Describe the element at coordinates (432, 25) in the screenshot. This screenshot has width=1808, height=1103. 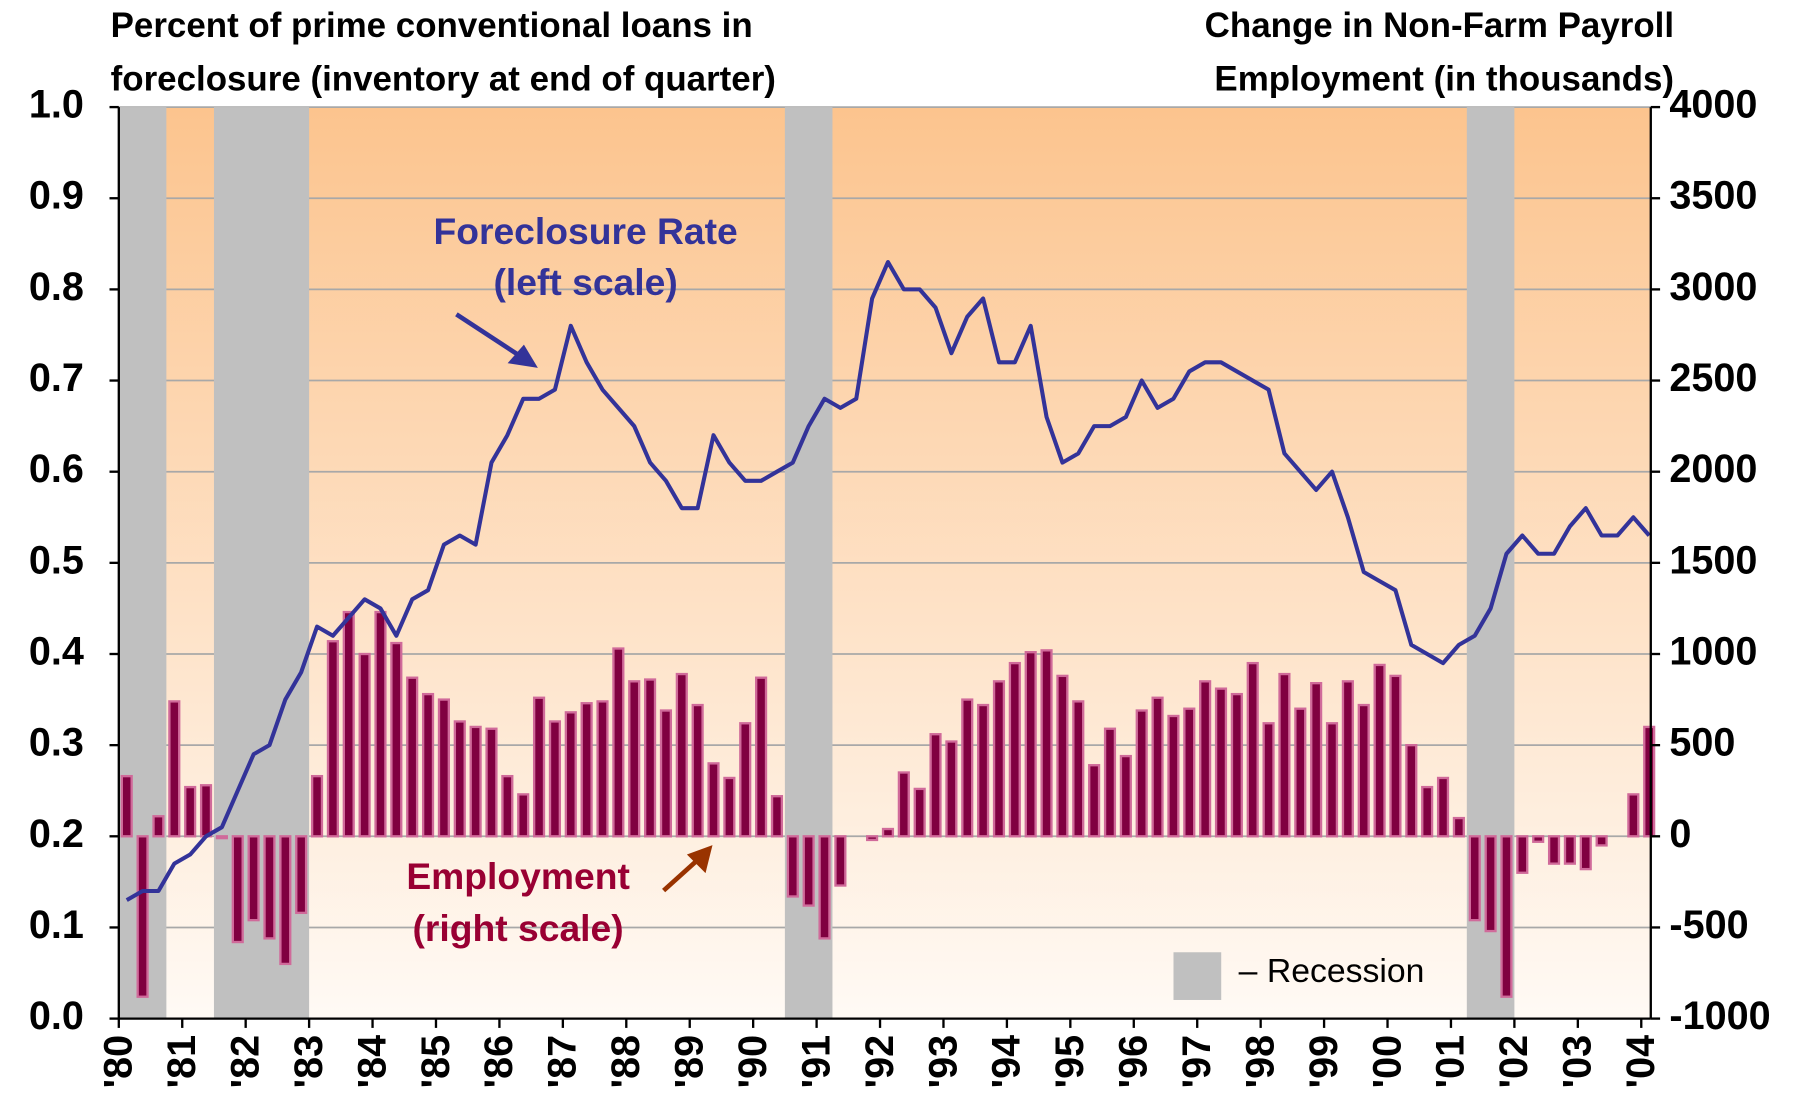
I see `left-axis-title: Percent of prime conventional loans in` at that location.